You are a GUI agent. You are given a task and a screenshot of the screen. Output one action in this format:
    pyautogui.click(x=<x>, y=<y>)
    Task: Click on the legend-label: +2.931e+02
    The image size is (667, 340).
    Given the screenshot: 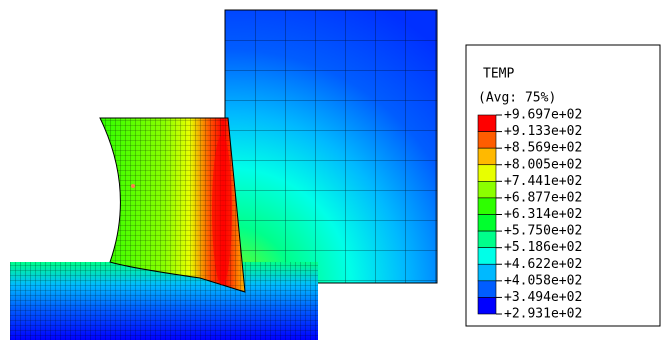 What is the action you would take?
    pyautogui.click(x=543, y=314)
    